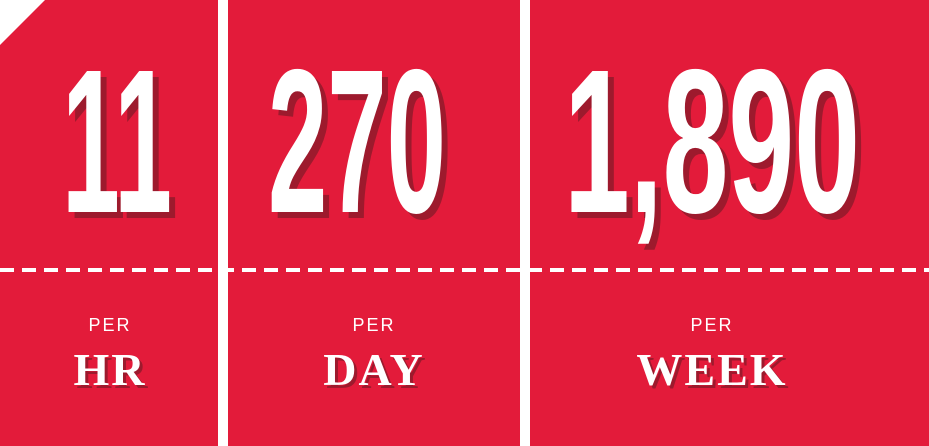 The image size is (929, 446). Describe the element at coordinates (711, 369) in the screenshot. I see `unit-label: WEEK` at that location.